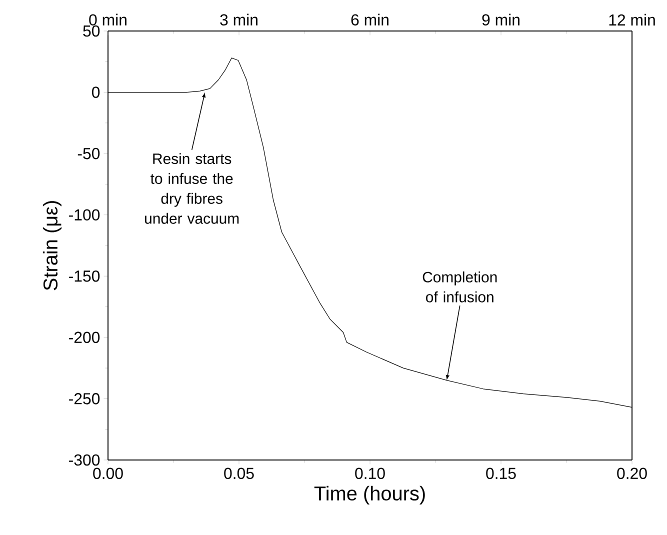 The height and width of the screenshot is (535, 667). Describe the element at coordinates (84, 214) in the screenshot. I see `y-tick-label: -100` at that location.